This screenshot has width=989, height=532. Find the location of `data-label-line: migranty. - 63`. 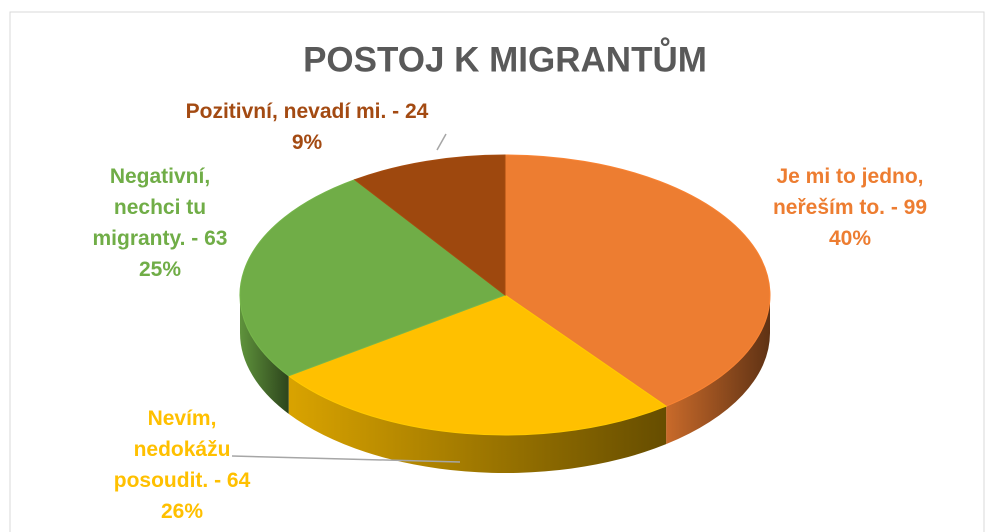

data-label-line: migranty. - 63 is located at coordinates (160, 238).